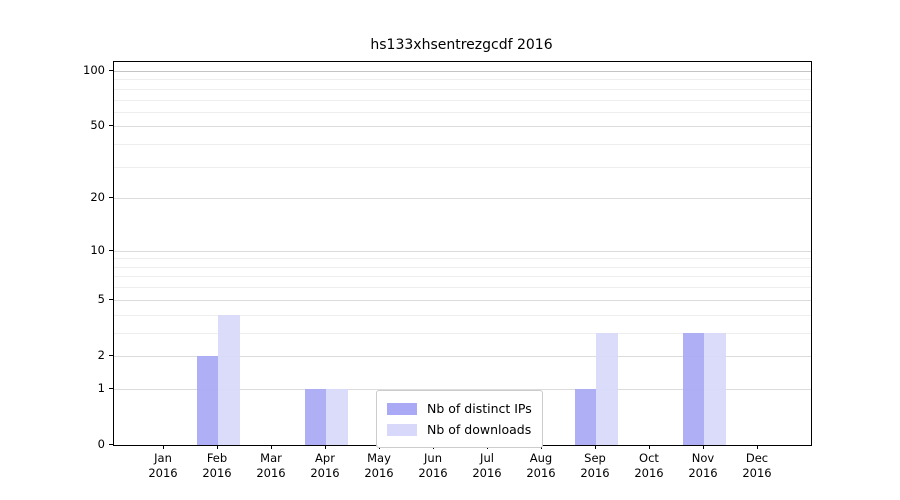 The height and width of the screenshot is (500, 900). I want to click on x-tick-label: Jun 2016, so click(433, 465).